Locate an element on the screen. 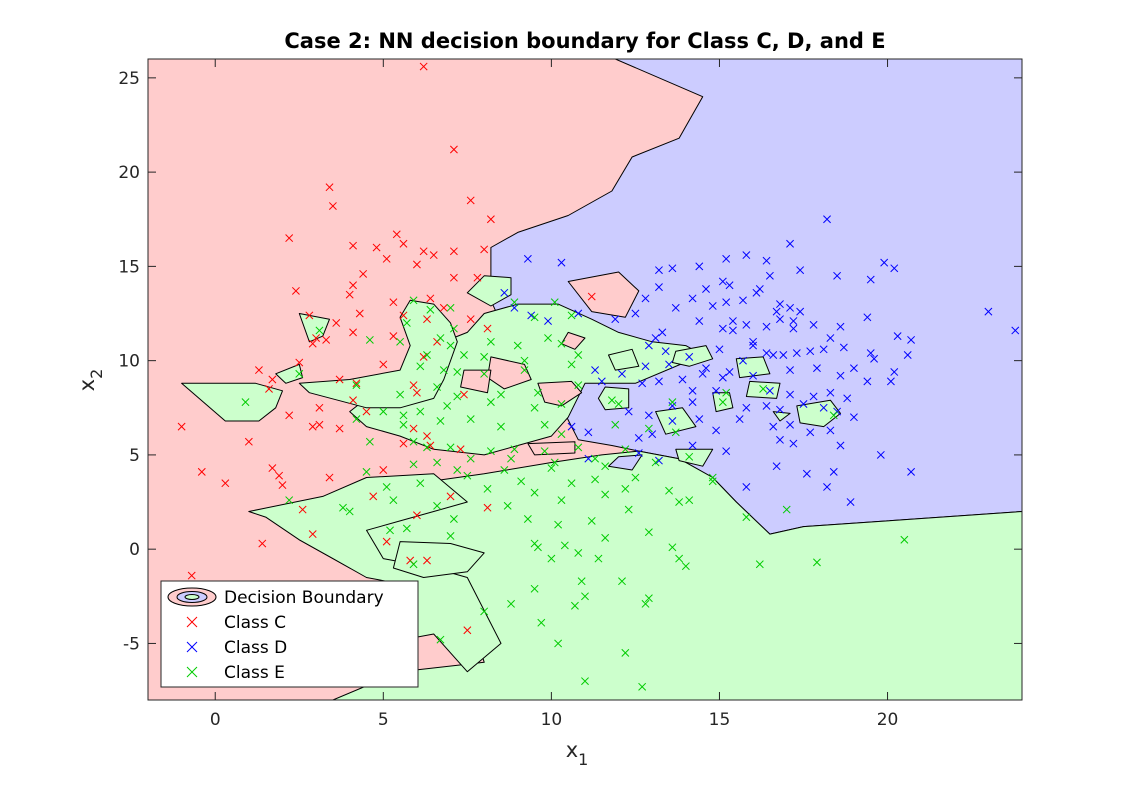  region-e-bottom is located at coordinates (375, 573).